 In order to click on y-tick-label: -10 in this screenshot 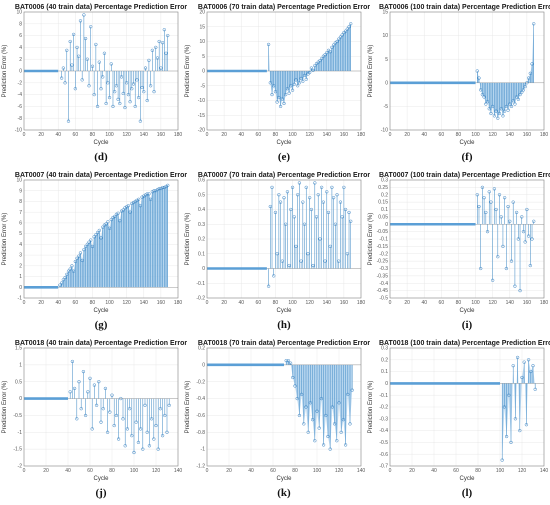, I will do `click(18, 131)`.